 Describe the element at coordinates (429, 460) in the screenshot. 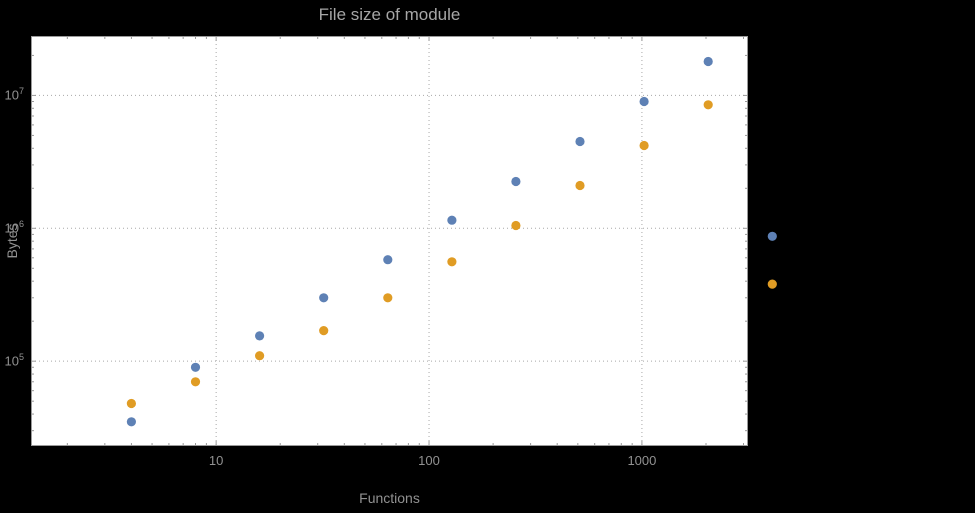

I see `x-tick-label: 100` at that location.